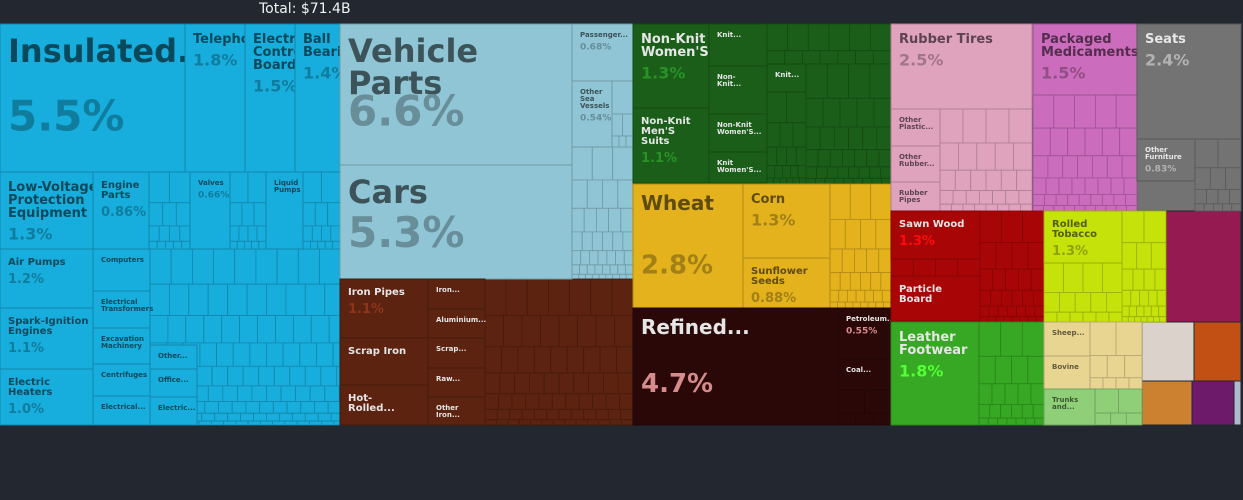  I want to click on treemap-tile: Leather Footwear 1.8%, so click(935, 373).